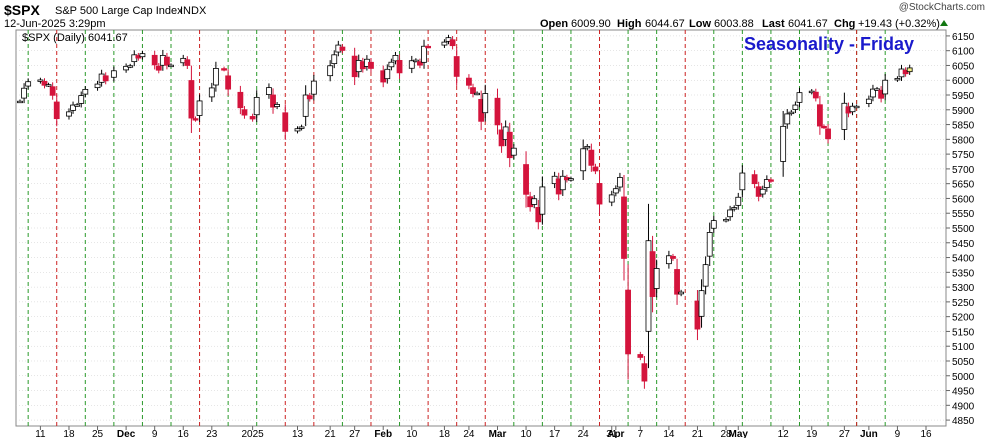  I want to click on x-tick-label: May, so click(739, 433).